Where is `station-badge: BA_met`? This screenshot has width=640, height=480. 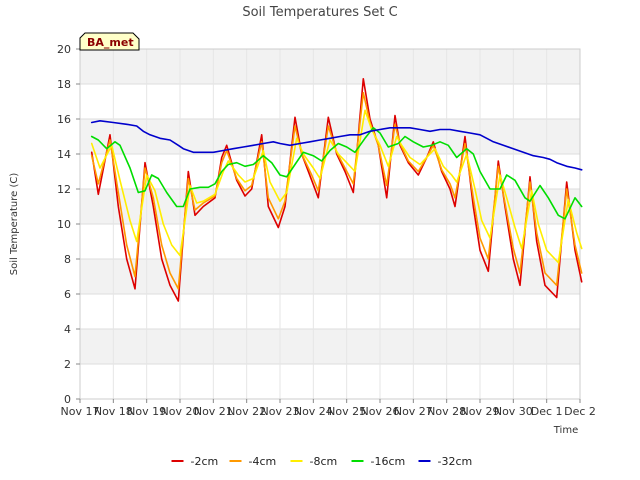
station-badge: BA_met is located at coordinates (109, 41).